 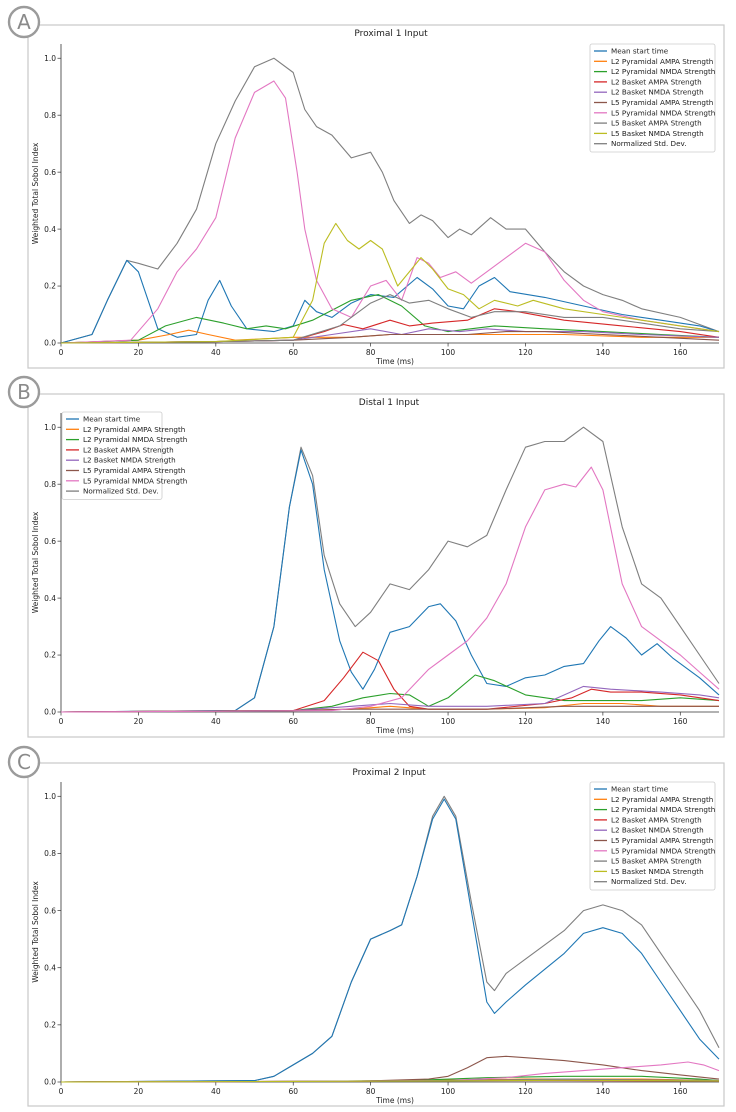 I want to click on panel-label: B, so click(x=24, y=392).